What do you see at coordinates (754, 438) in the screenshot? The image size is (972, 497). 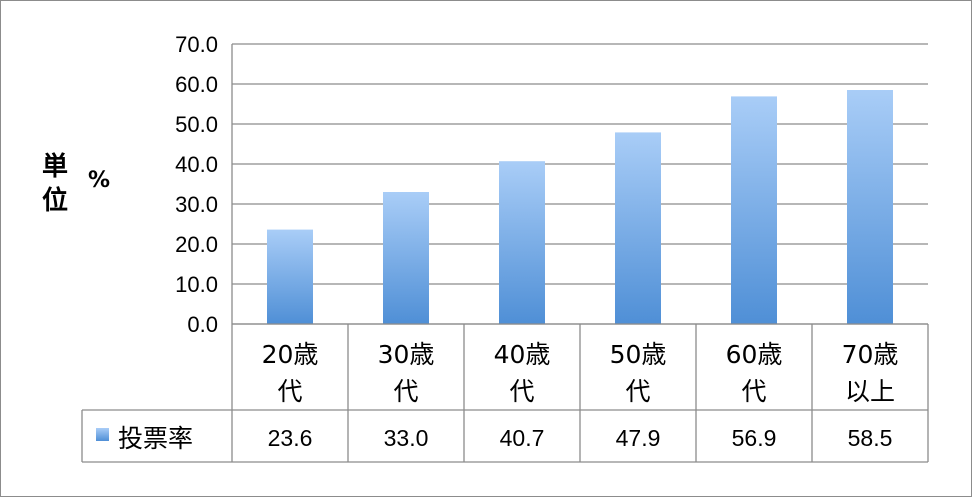 I see `data-label: 56.9` at bounding box center [754, 438].